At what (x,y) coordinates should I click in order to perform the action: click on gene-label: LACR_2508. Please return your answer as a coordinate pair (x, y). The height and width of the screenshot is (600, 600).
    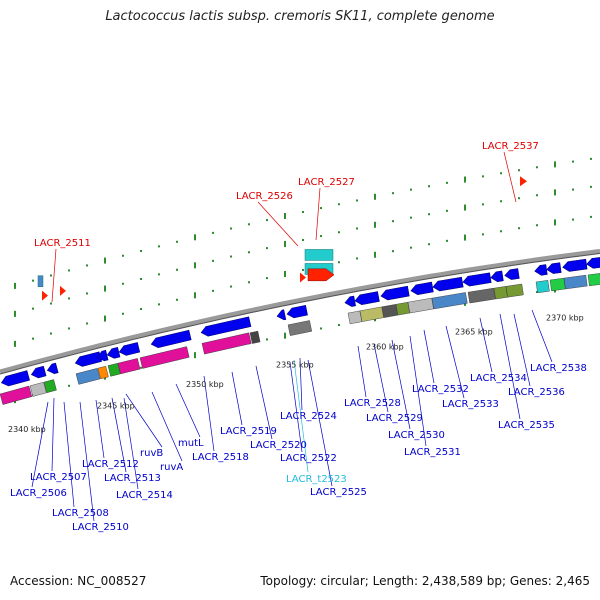
    Looking at the image, I should click on (80, 513).